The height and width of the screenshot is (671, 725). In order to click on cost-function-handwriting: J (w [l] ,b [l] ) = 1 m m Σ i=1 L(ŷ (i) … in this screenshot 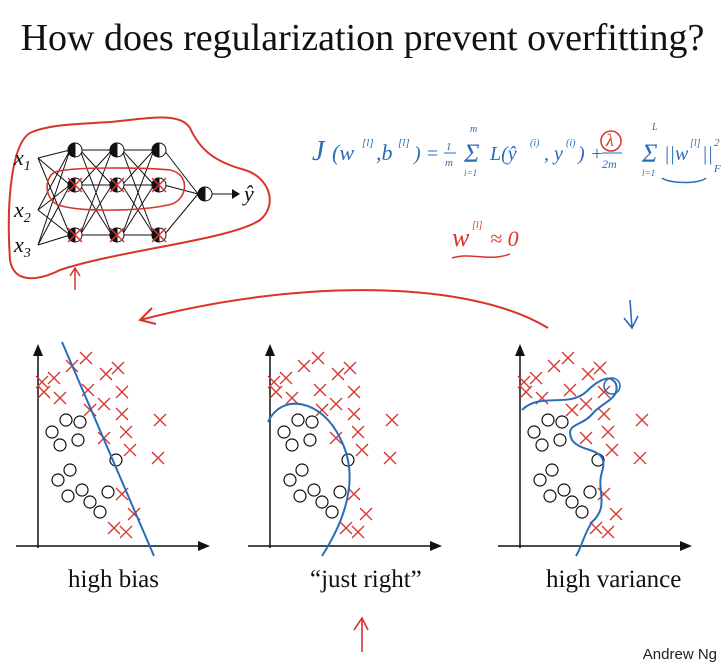, I will do `click(516, 150)`.